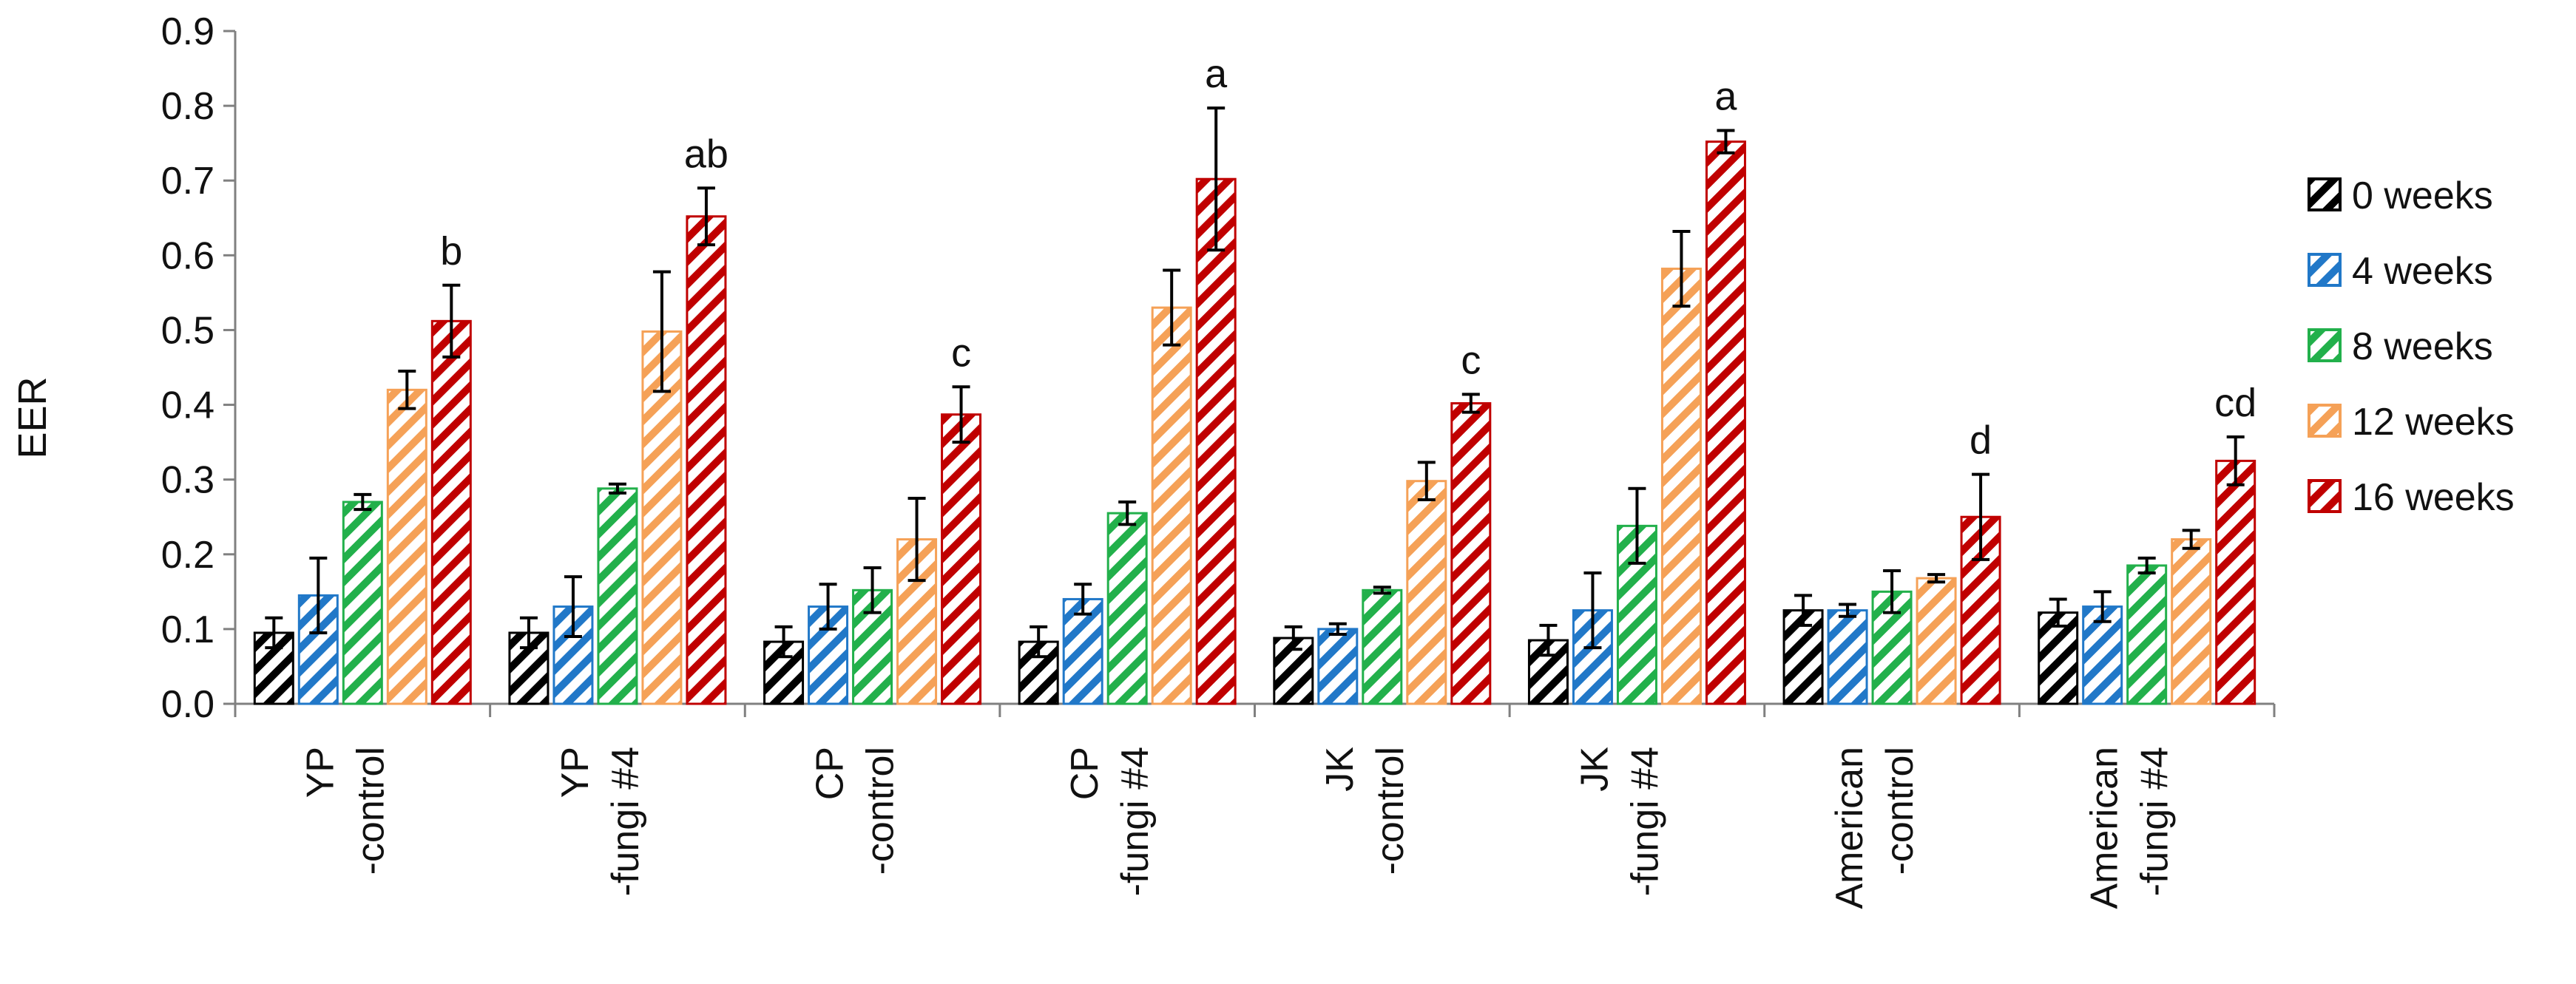 This screenshot has height=984, width=2576. I want to click on y-tick-label: 0.7, so click(187, 181).